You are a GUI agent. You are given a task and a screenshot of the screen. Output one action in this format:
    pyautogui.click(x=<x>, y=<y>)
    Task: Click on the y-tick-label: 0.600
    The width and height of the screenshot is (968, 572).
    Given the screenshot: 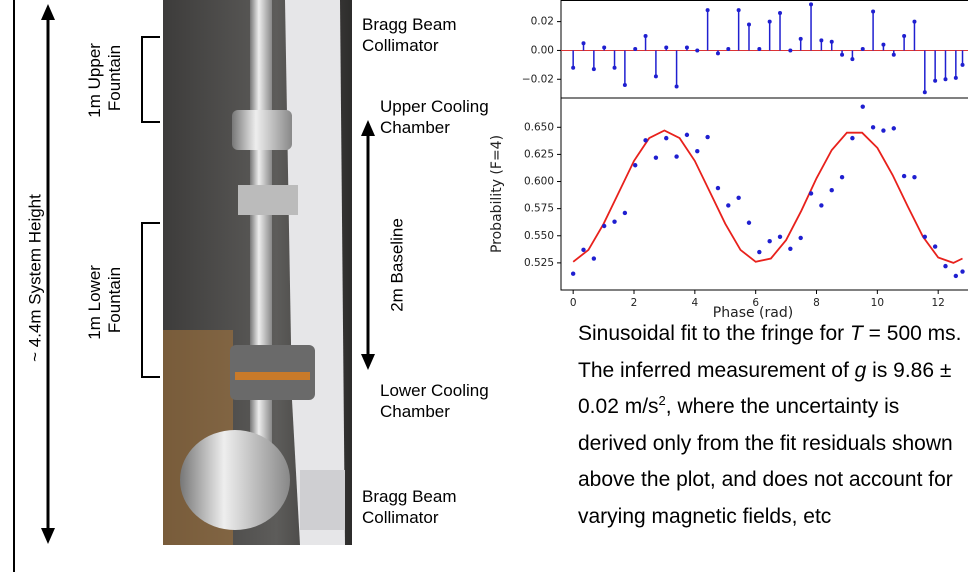 What is the action you would take?
    pyautogui.click(x=539, y=182)
    